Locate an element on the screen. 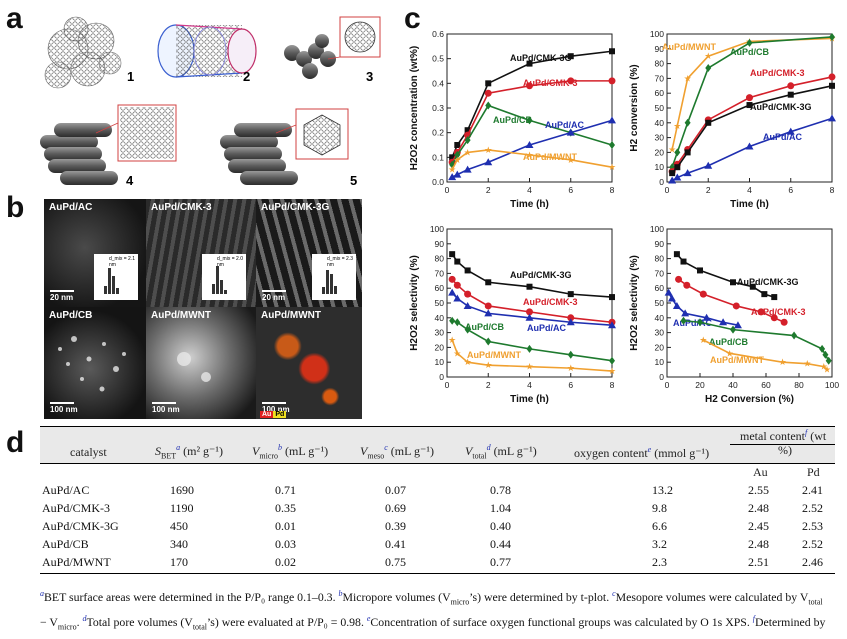 The width and height of the screenshot is (847, 639). eds-map-auPd-mwnt: AuPd/MWNT 100 nm Au Pd is located at coordinates (309, 363).